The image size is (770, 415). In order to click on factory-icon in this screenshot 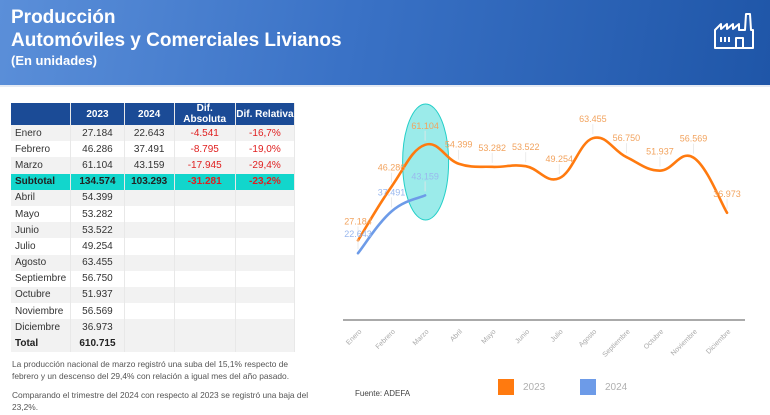, I will do `click(734, 31)`.